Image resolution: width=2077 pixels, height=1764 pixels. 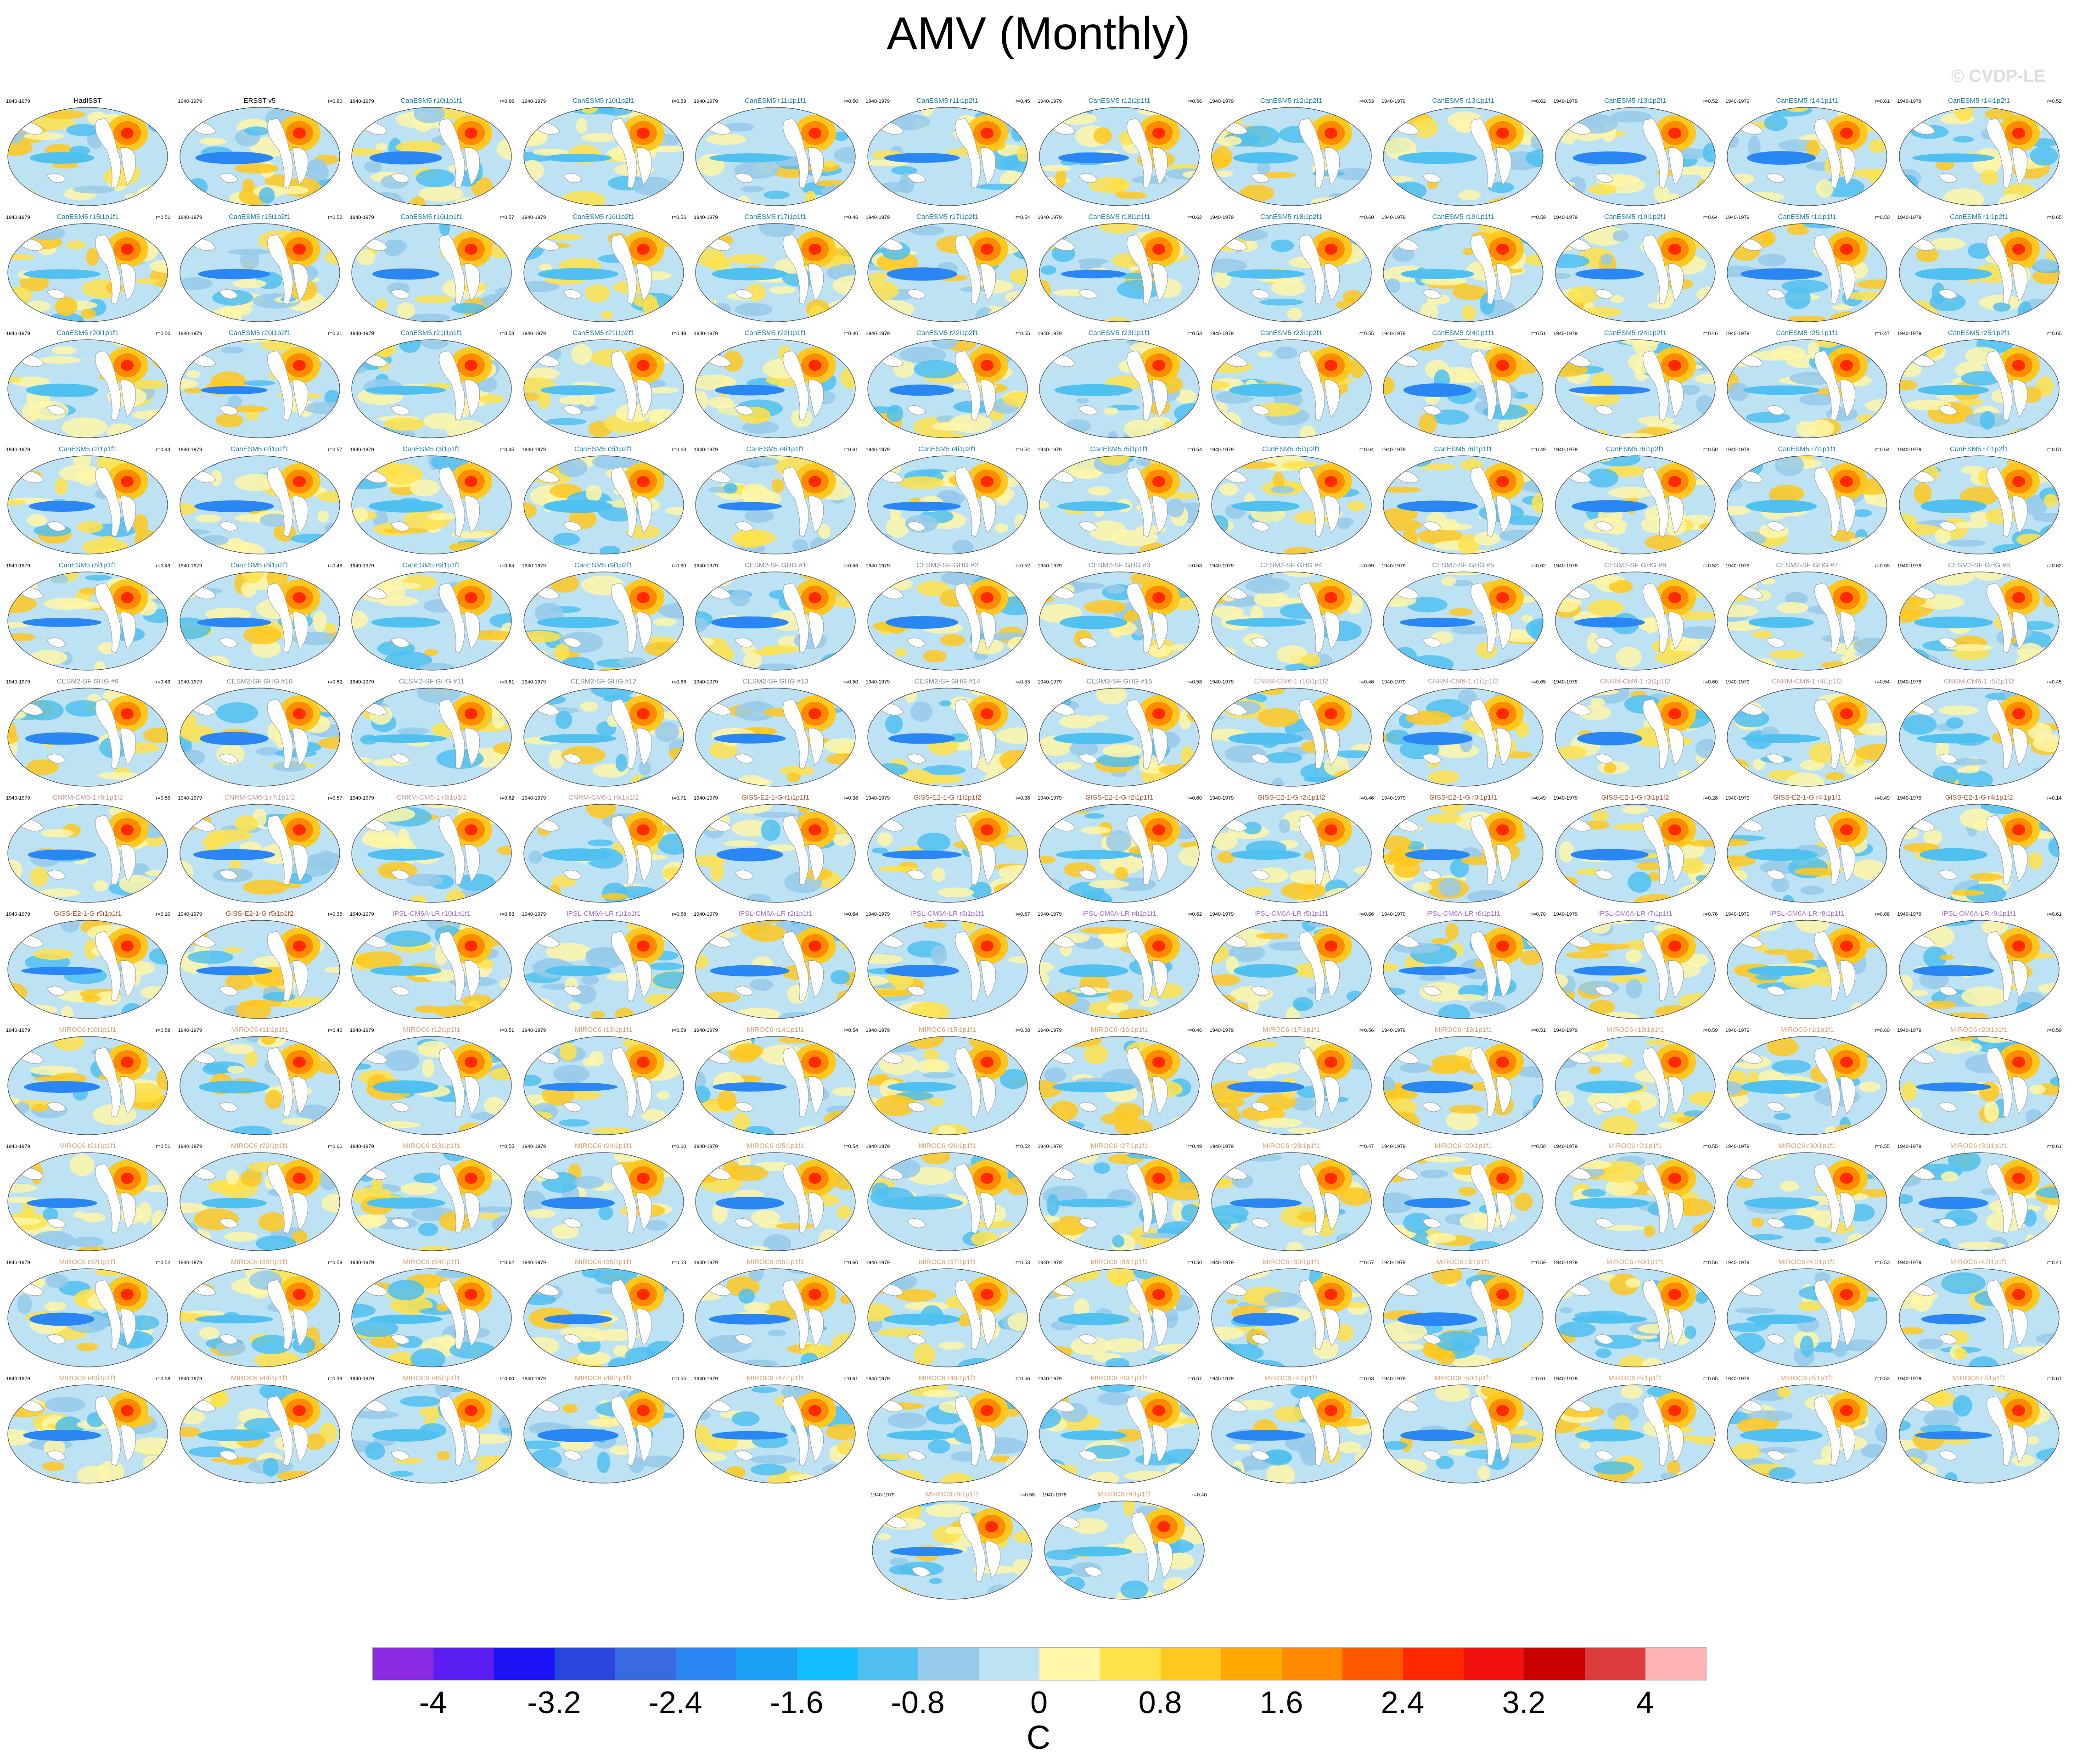 What do you see at coordinates (1998, 76) in the screenshot?
I see `watermark: © CVDP-LE` at bounding box center [1998, 76].